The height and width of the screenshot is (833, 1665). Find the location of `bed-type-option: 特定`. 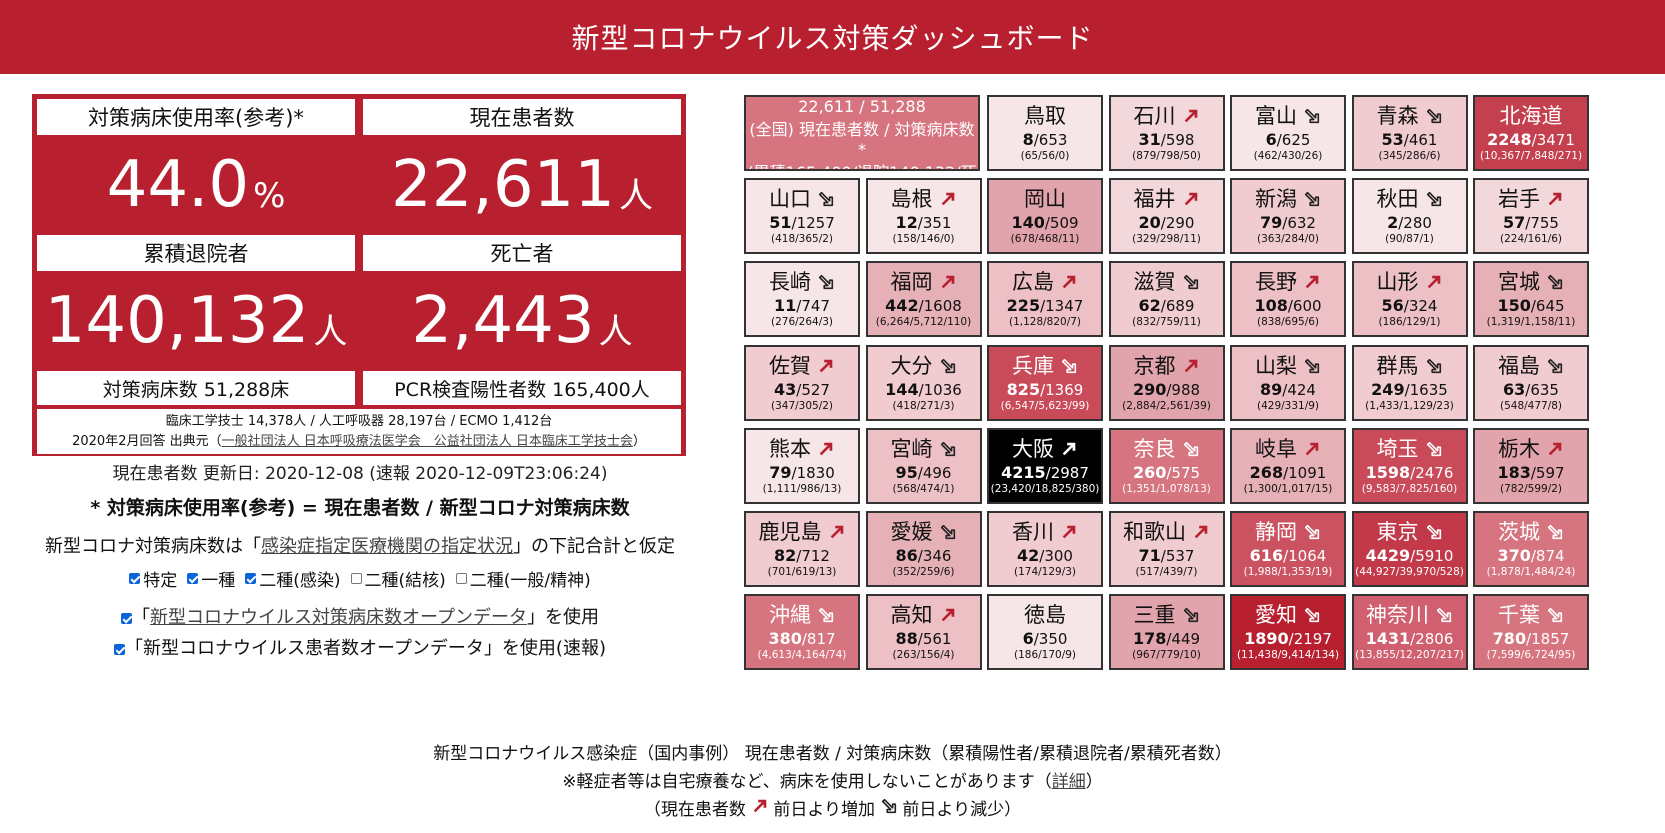

bed-type-option: 特定 is located at coordinates (153, 578).